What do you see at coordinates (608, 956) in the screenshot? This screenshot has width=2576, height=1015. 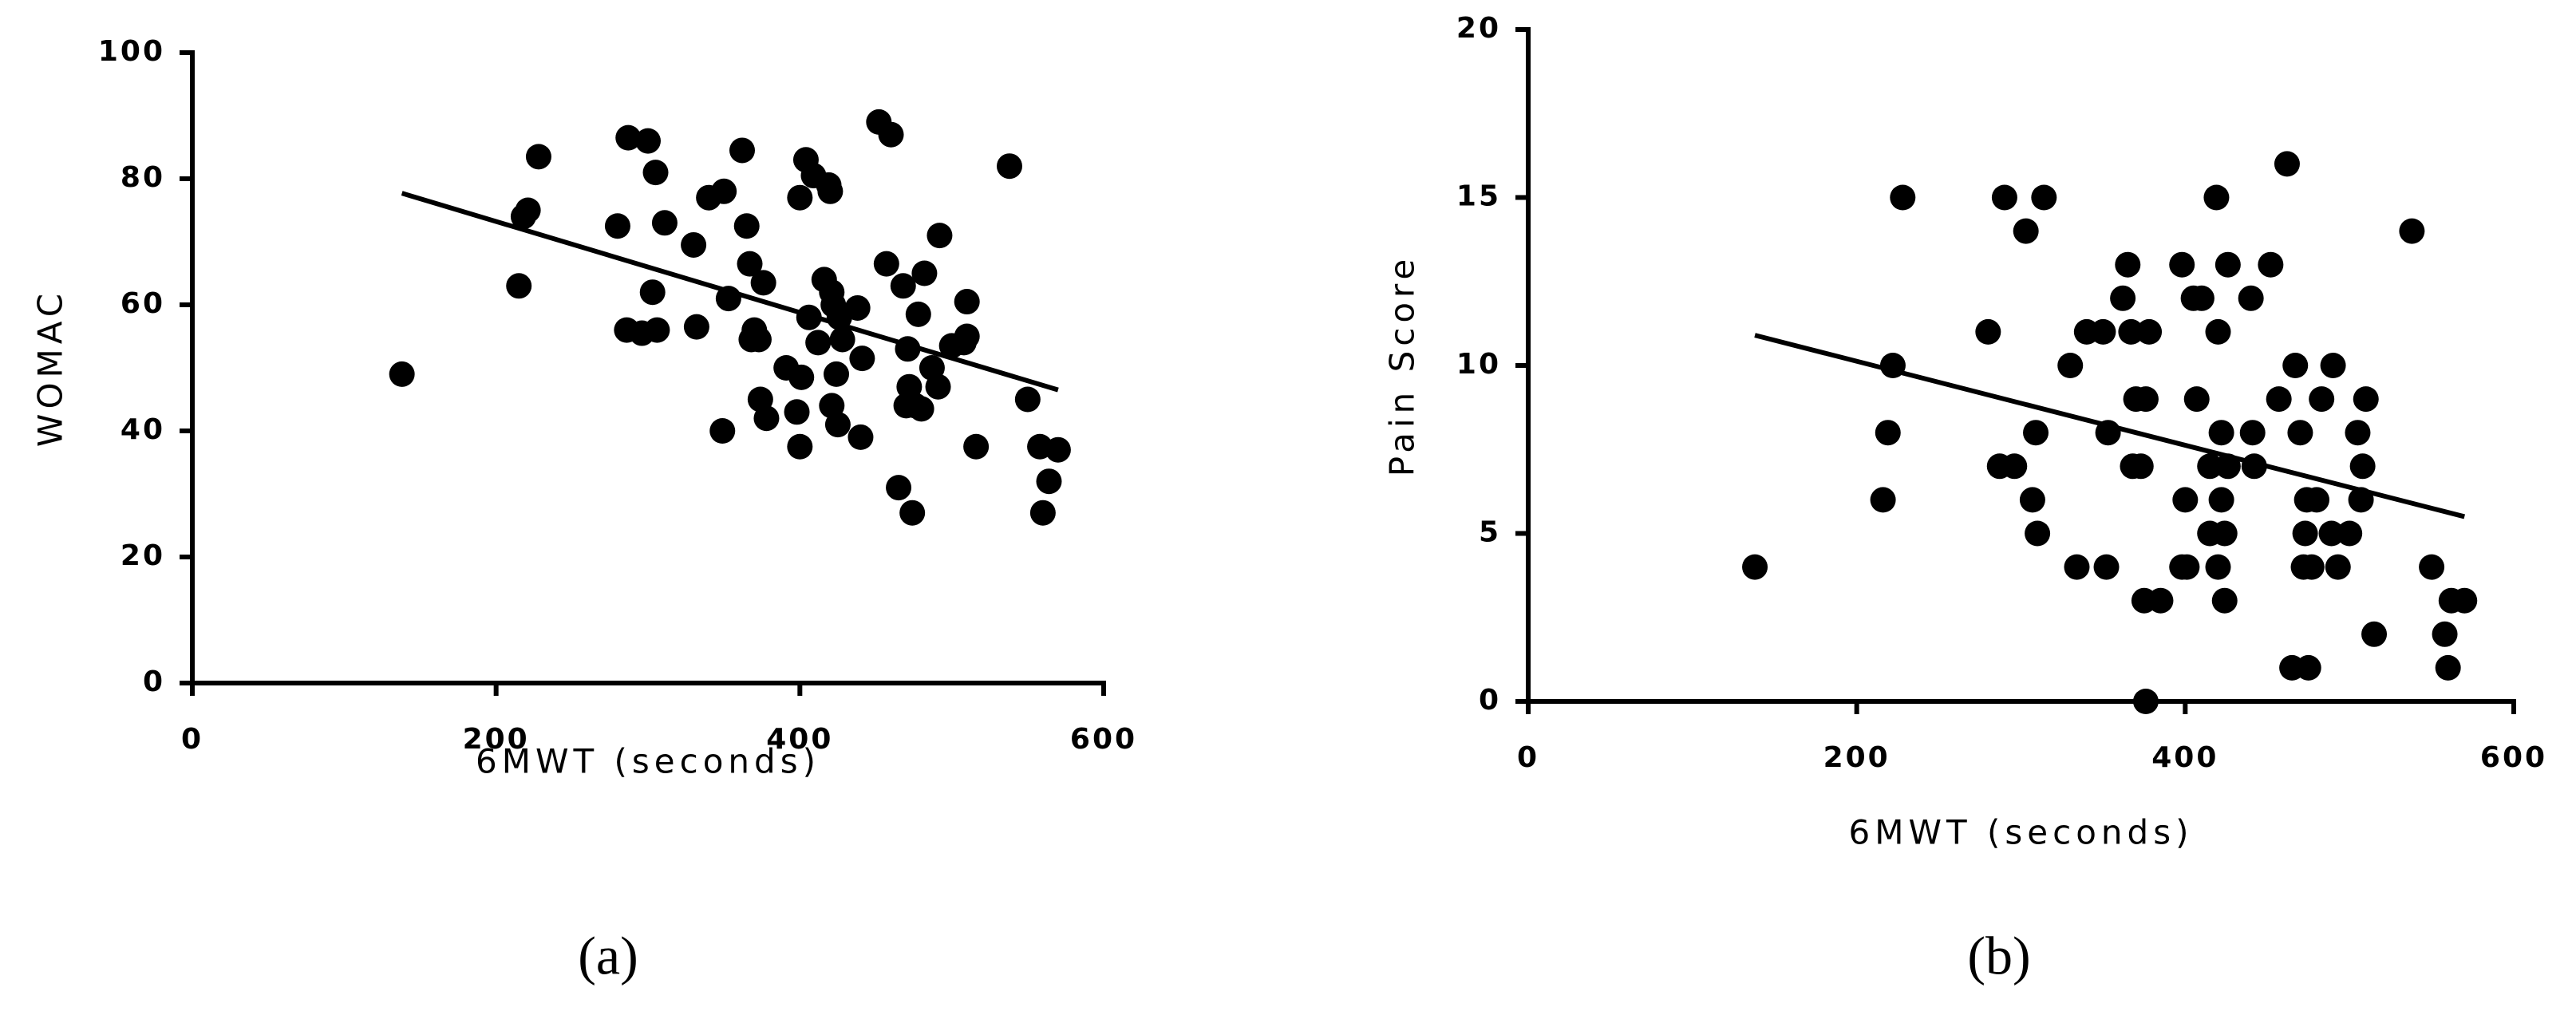 I see `caption: (a)` at bounding box center [608, 956].